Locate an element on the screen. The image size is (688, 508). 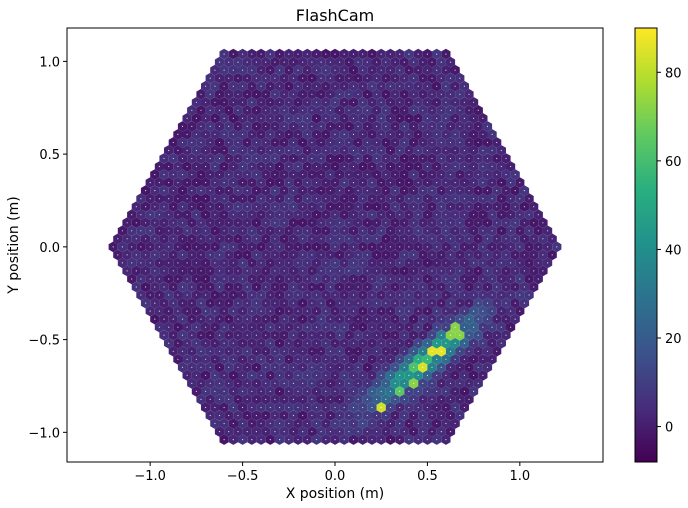
colorbar-tick-label: 0 is located at coordinates (669, 428).